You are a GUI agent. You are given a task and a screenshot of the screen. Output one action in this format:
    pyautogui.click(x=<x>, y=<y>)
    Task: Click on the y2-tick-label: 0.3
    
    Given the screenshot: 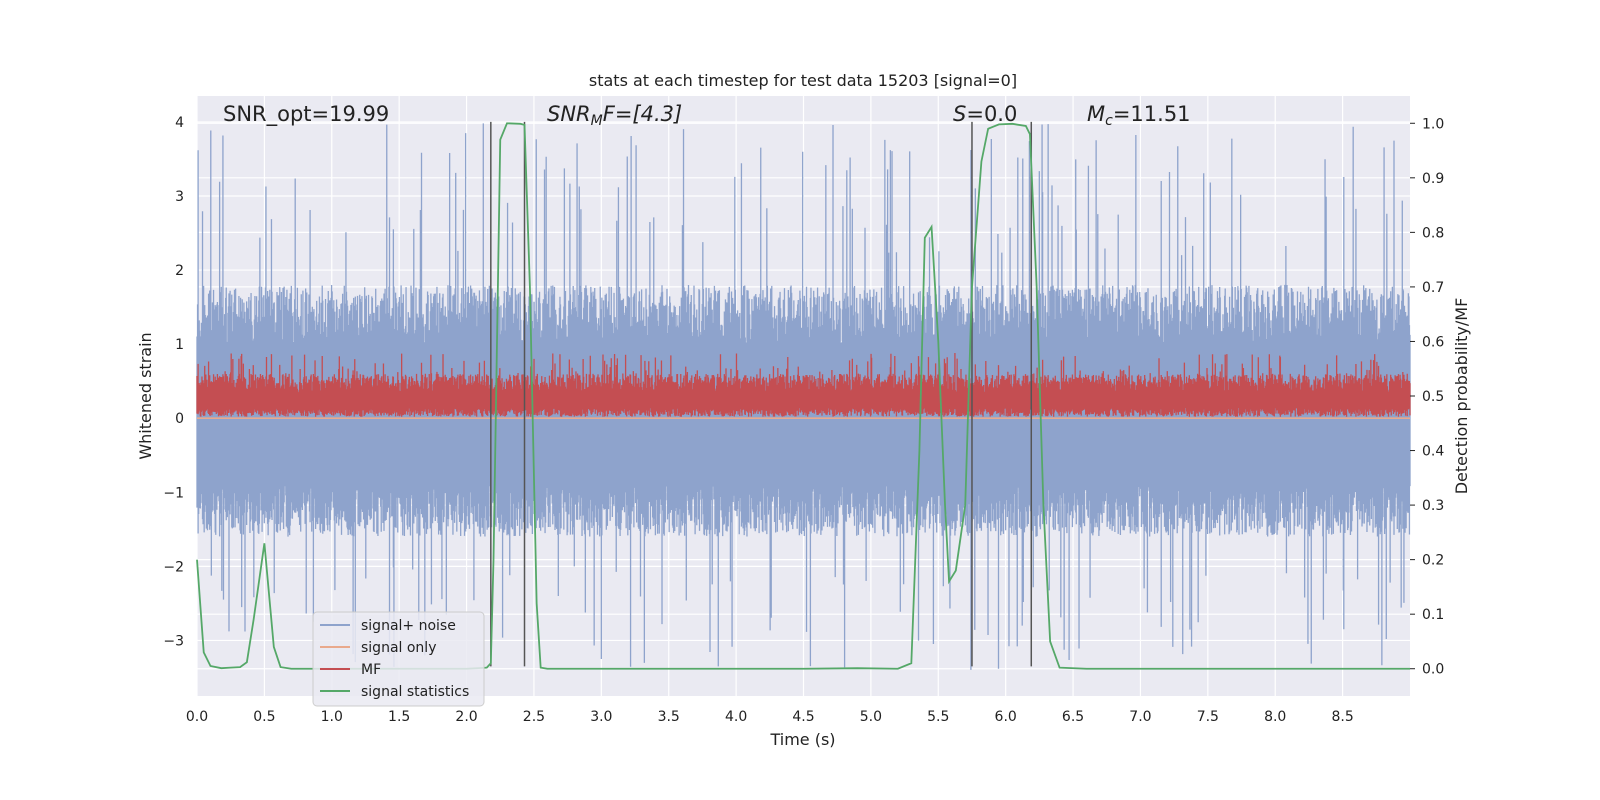 What is the action you would take?
    pyautogui.click(x=1433, y=506)
    